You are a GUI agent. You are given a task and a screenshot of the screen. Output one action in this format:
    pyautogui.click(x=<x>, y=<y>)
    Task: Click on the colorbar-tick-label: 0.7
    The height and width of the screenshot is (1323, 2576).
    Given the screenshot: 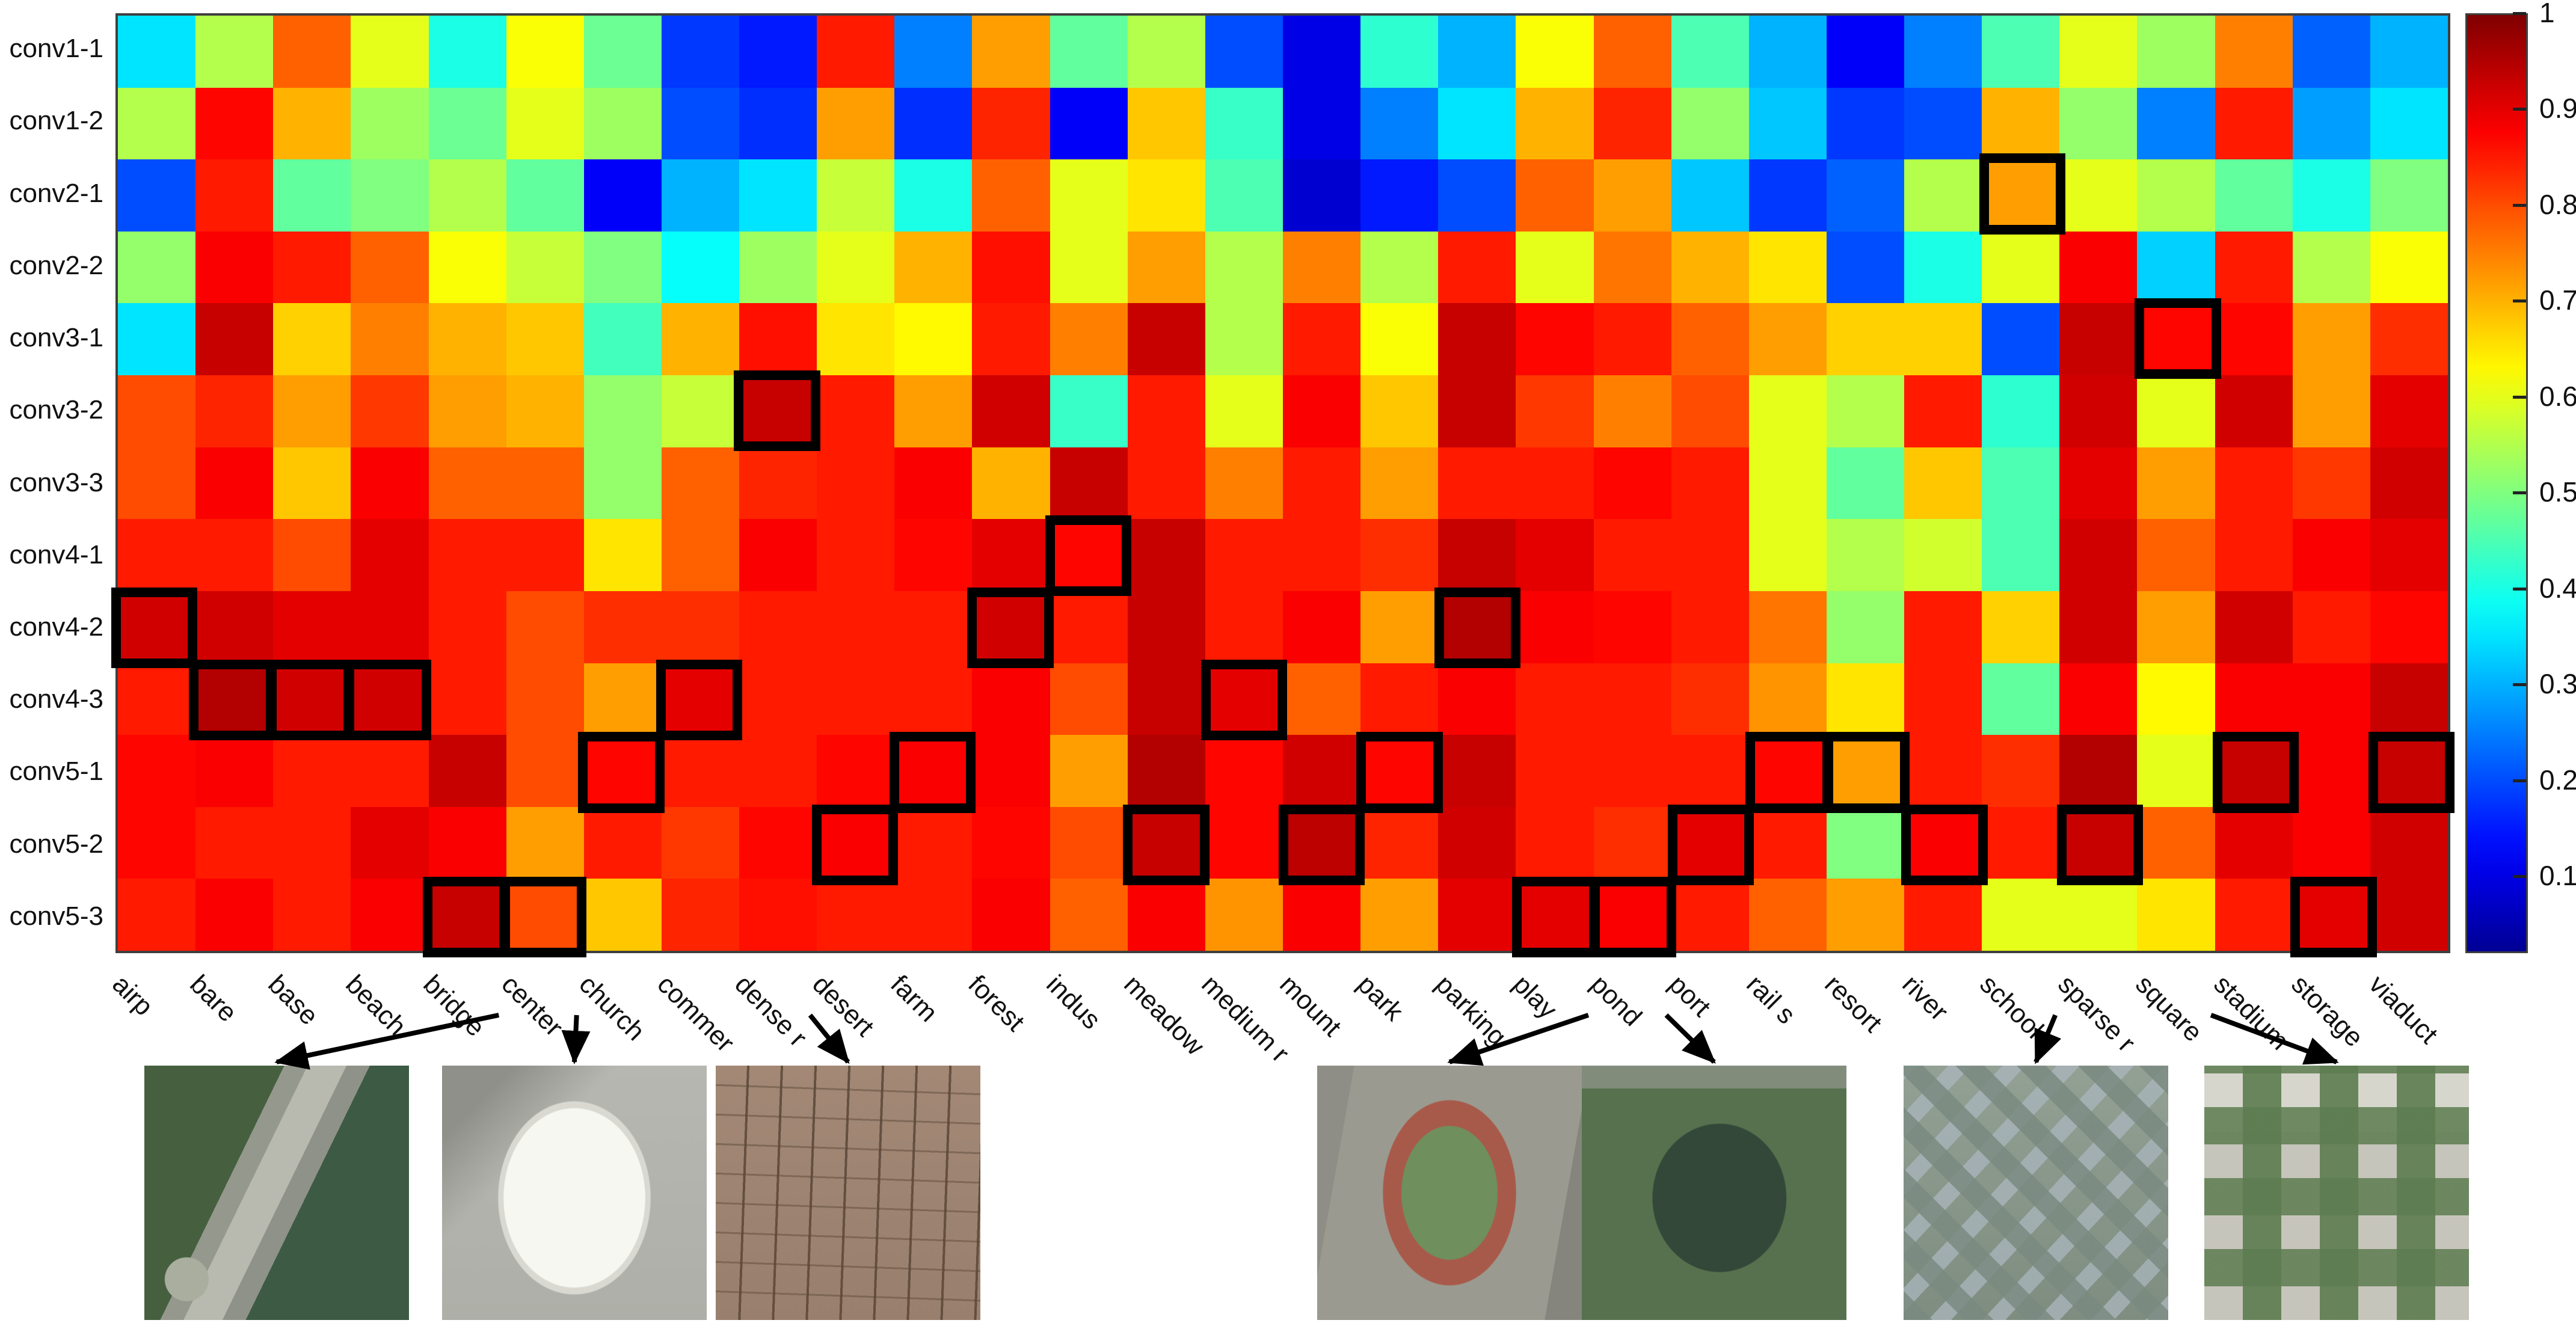 What is the action you would take?
    pyautogui.click(x=2558, y=300)
    